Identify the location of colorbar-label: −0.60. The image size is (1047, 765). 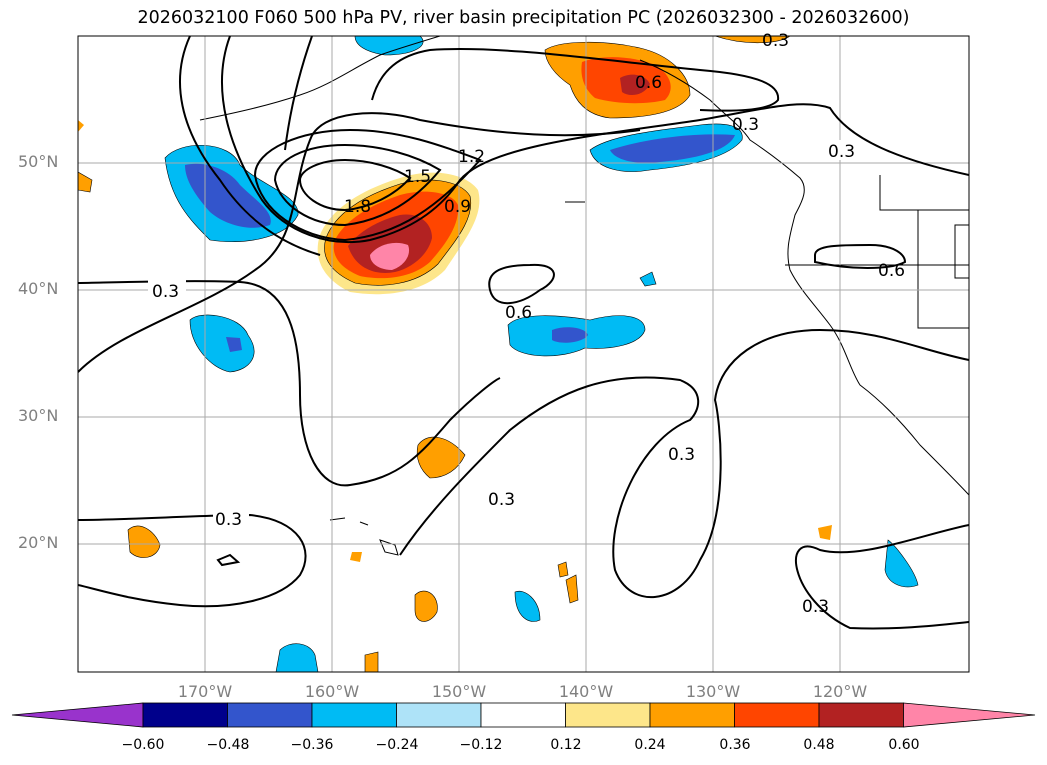
(143, 745).